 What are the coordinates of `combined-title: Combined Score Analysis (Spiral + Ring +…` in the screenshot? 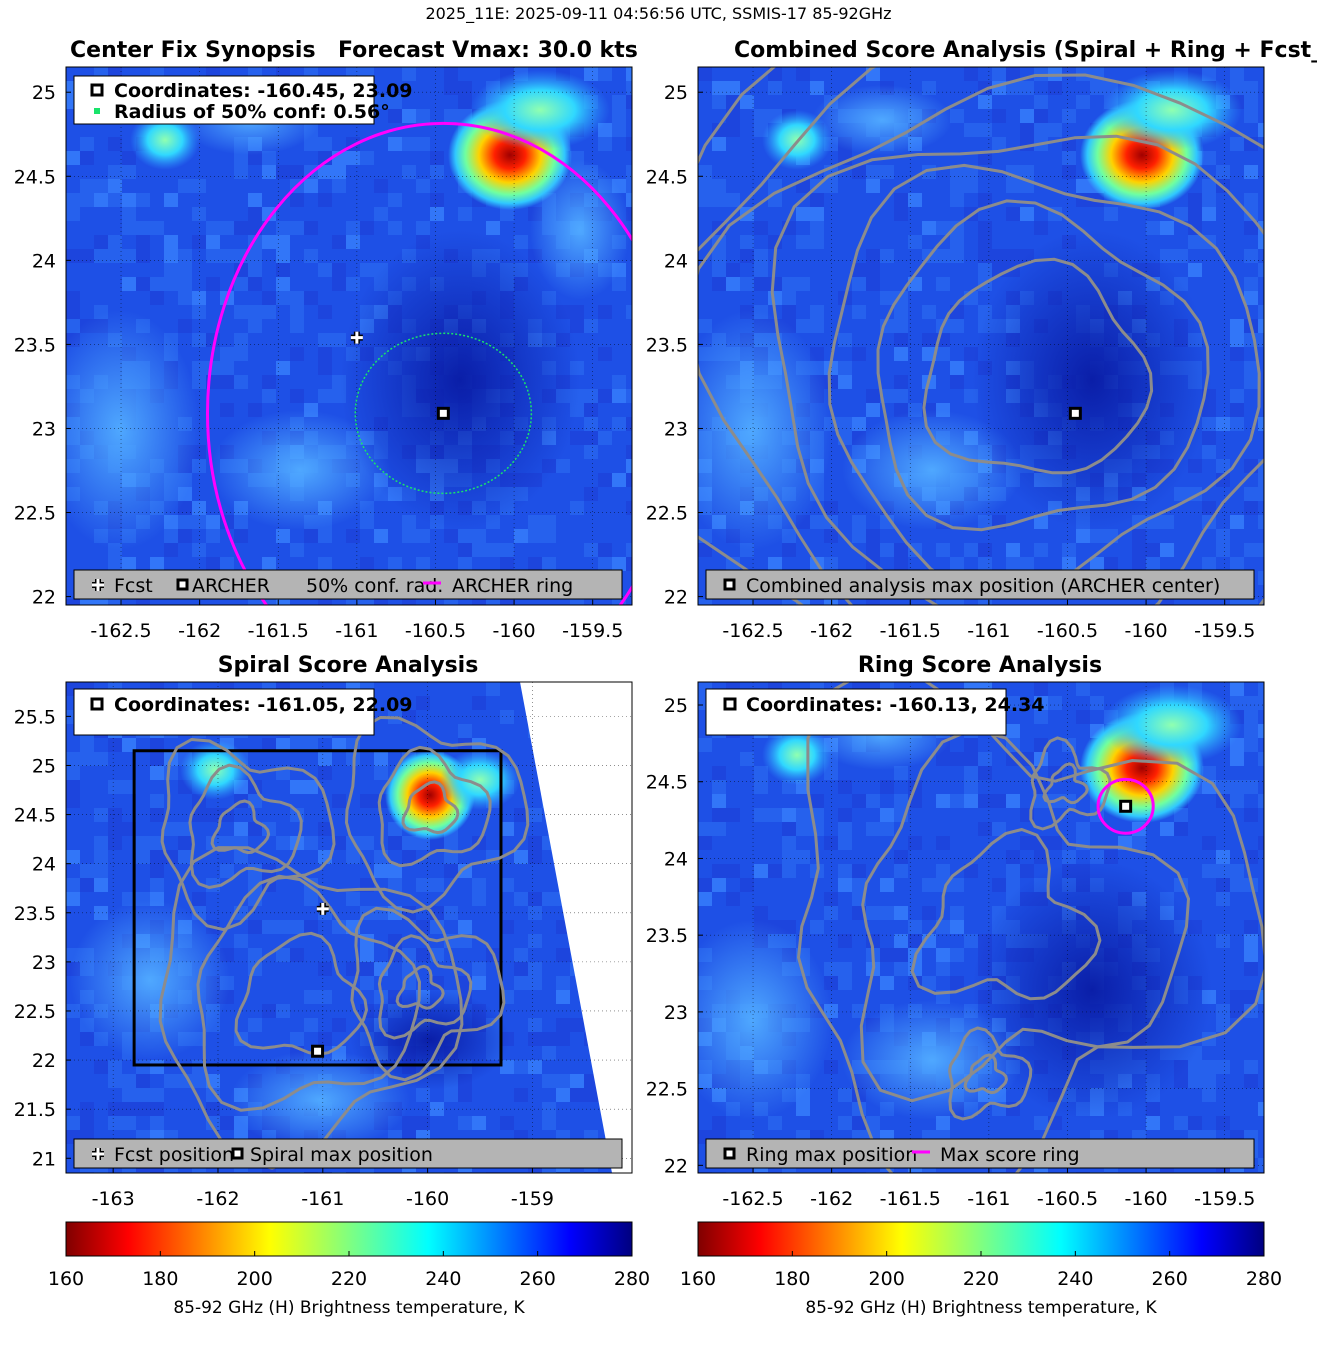 It's located at (1025, 50).